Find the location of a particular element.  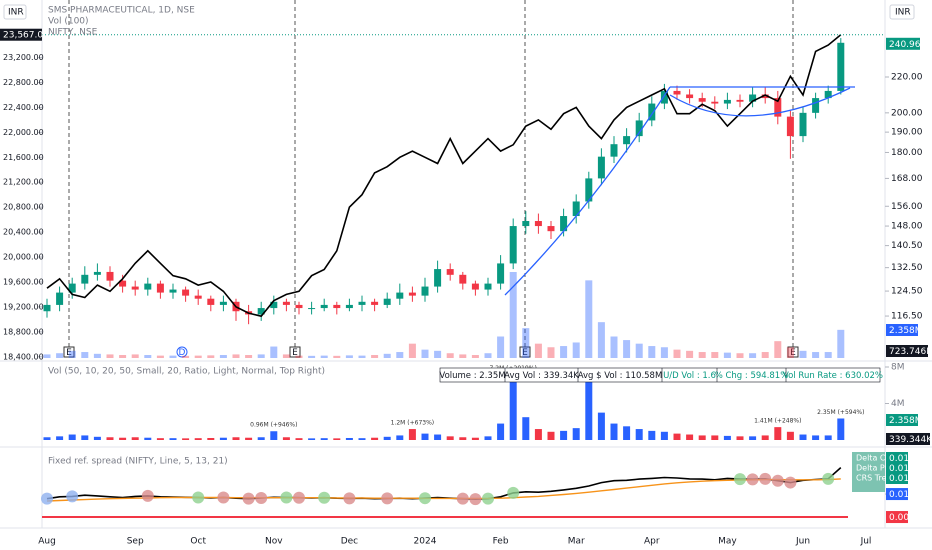

y2-tick-label: 19,200.00 is located at coordinates (23, 306).